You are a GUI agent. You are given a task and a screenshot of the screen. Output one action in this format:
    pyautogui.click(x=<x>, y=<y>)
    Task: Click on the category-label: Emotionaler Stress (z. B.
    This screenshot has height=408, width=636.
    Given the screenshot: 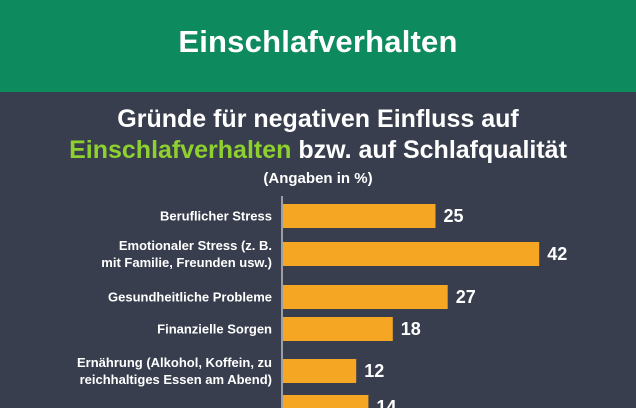 What is the action you would take?
    pyautogui.click(x=195, y=245)
    